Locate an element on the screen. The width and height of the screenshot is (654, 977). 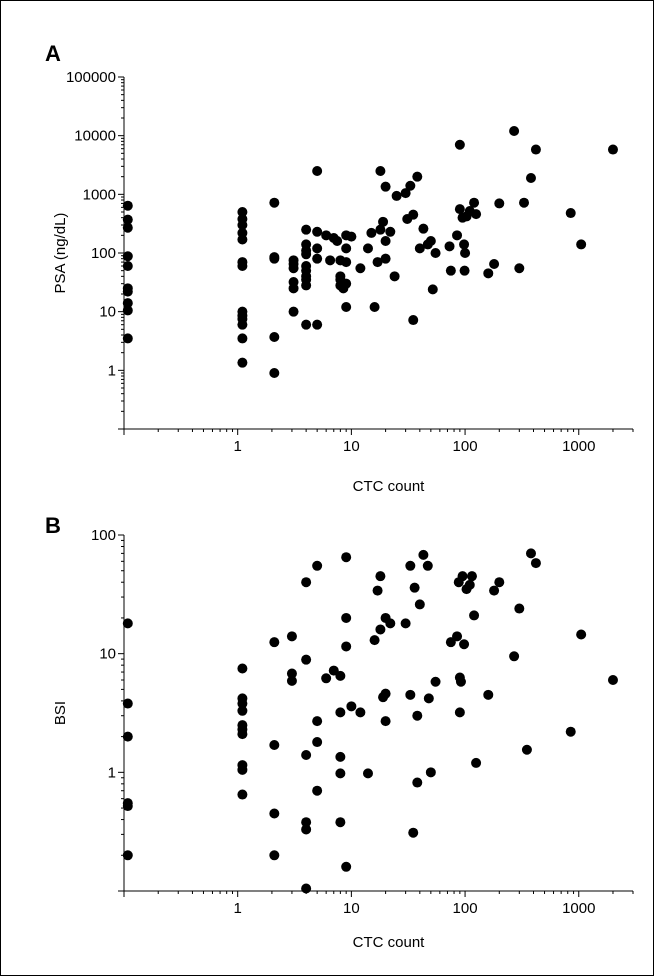
panel-letter-b: B is located at coordinates (53, 525).